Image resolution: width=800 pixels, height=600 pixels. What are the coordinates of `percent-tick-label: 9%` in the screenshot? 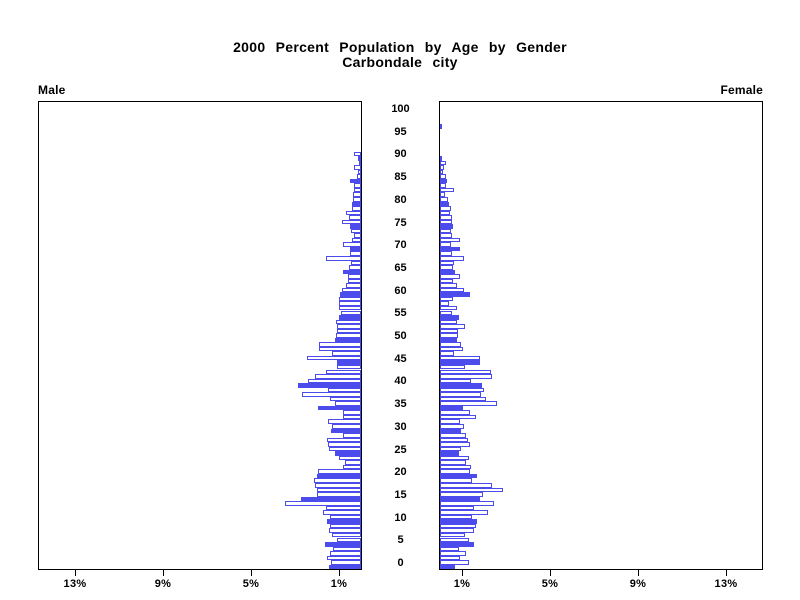 It's located at (163, 584).